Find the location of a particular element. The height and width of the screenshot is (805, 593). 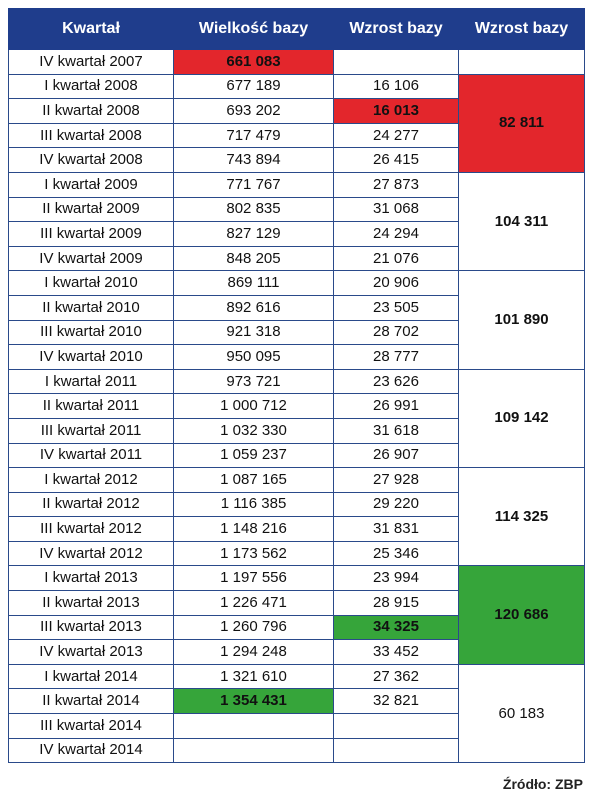

table-row: I kwartał 2010 869 111 20 906 101 890 is located at coordinates (296, 320).